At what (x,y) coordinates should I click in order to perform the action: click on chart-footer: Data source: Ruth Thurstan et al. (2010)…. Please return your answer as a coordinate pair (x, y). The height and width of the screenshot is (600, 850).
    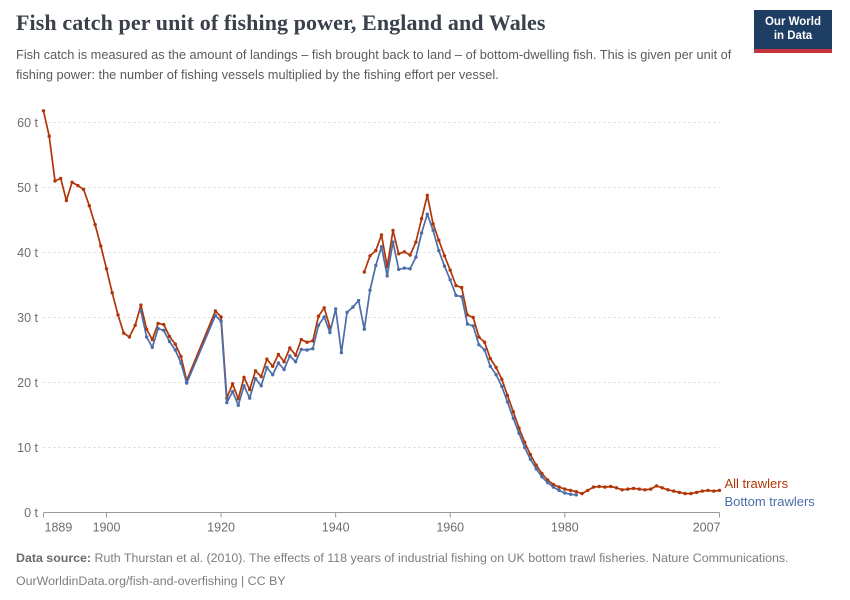
    Looking at the image, I should click on (402, 569).